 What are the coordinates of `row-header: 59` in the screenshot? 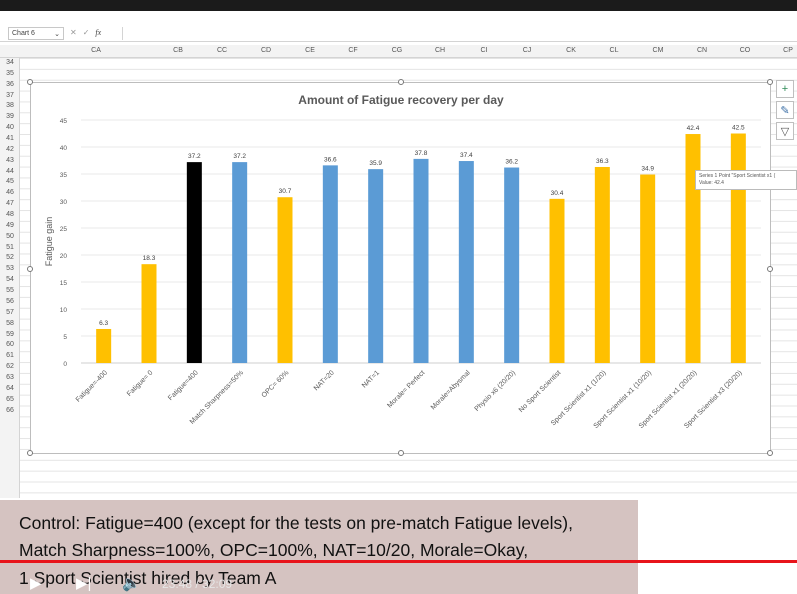 It's located at (10, 334).